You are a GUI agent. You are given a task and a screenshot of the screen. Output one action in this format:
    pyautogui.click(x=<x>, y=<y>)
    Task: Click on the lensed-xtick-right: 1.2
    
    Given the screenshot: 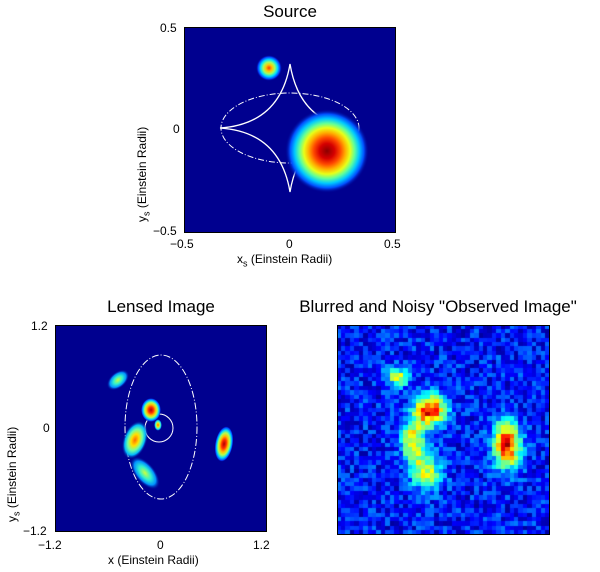 What is the action you would take?
    pyautogui.click(x=261, y=545)
    